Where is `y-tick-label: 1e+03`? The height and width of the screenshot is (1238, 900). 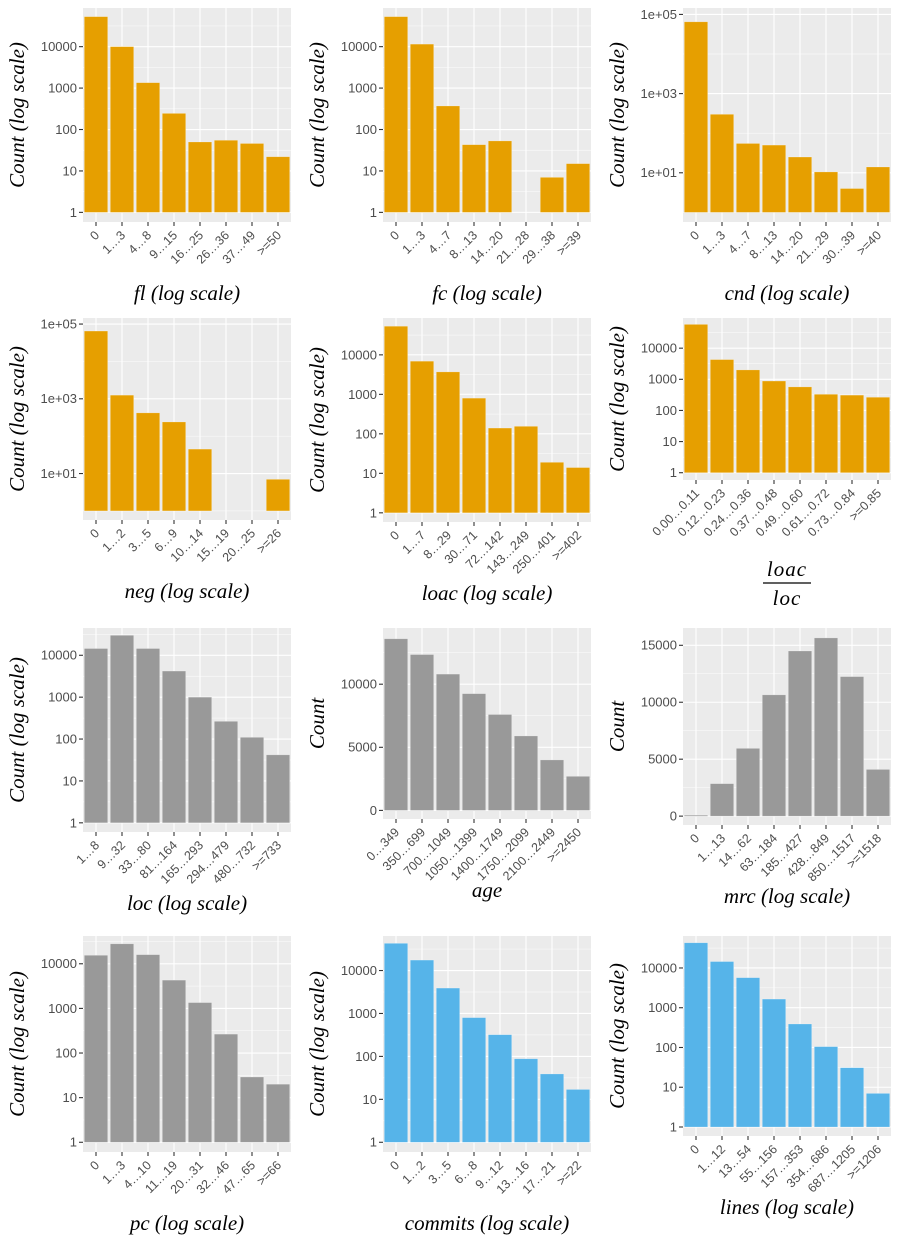 y-tick-label: 1e+03 is located at coordinates (658, 93).